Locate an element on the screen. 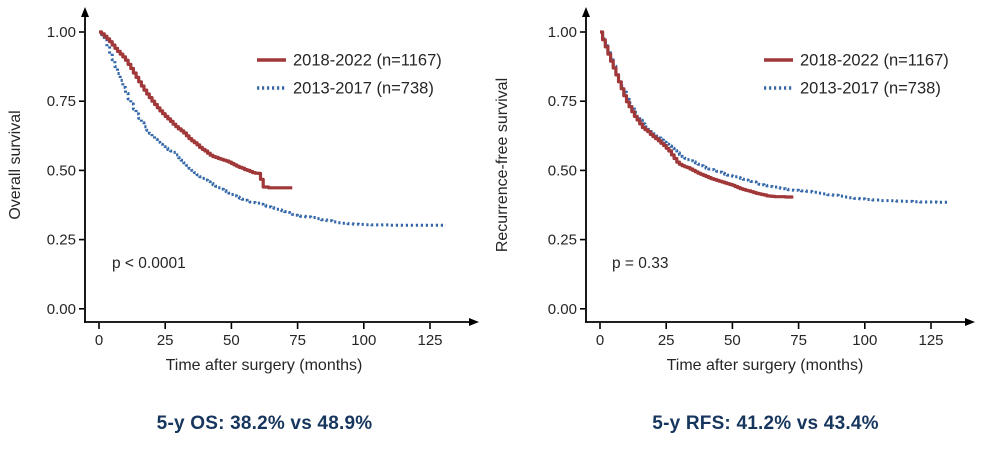  y-axis-title: Recurrence-free survival is located at coordinates (502, 165).